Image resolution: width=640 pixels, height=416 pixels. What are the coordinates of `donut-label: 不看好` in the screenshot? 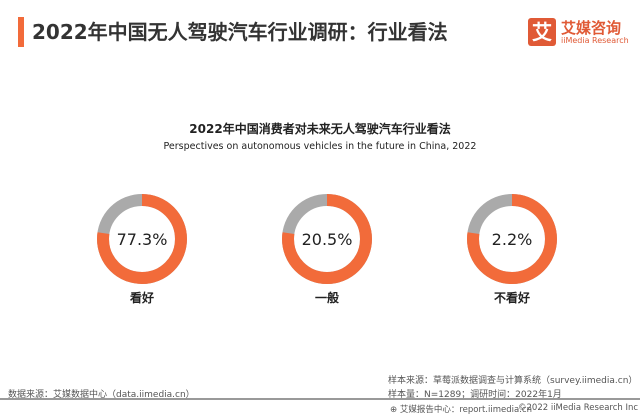 It's located at (511, 298).